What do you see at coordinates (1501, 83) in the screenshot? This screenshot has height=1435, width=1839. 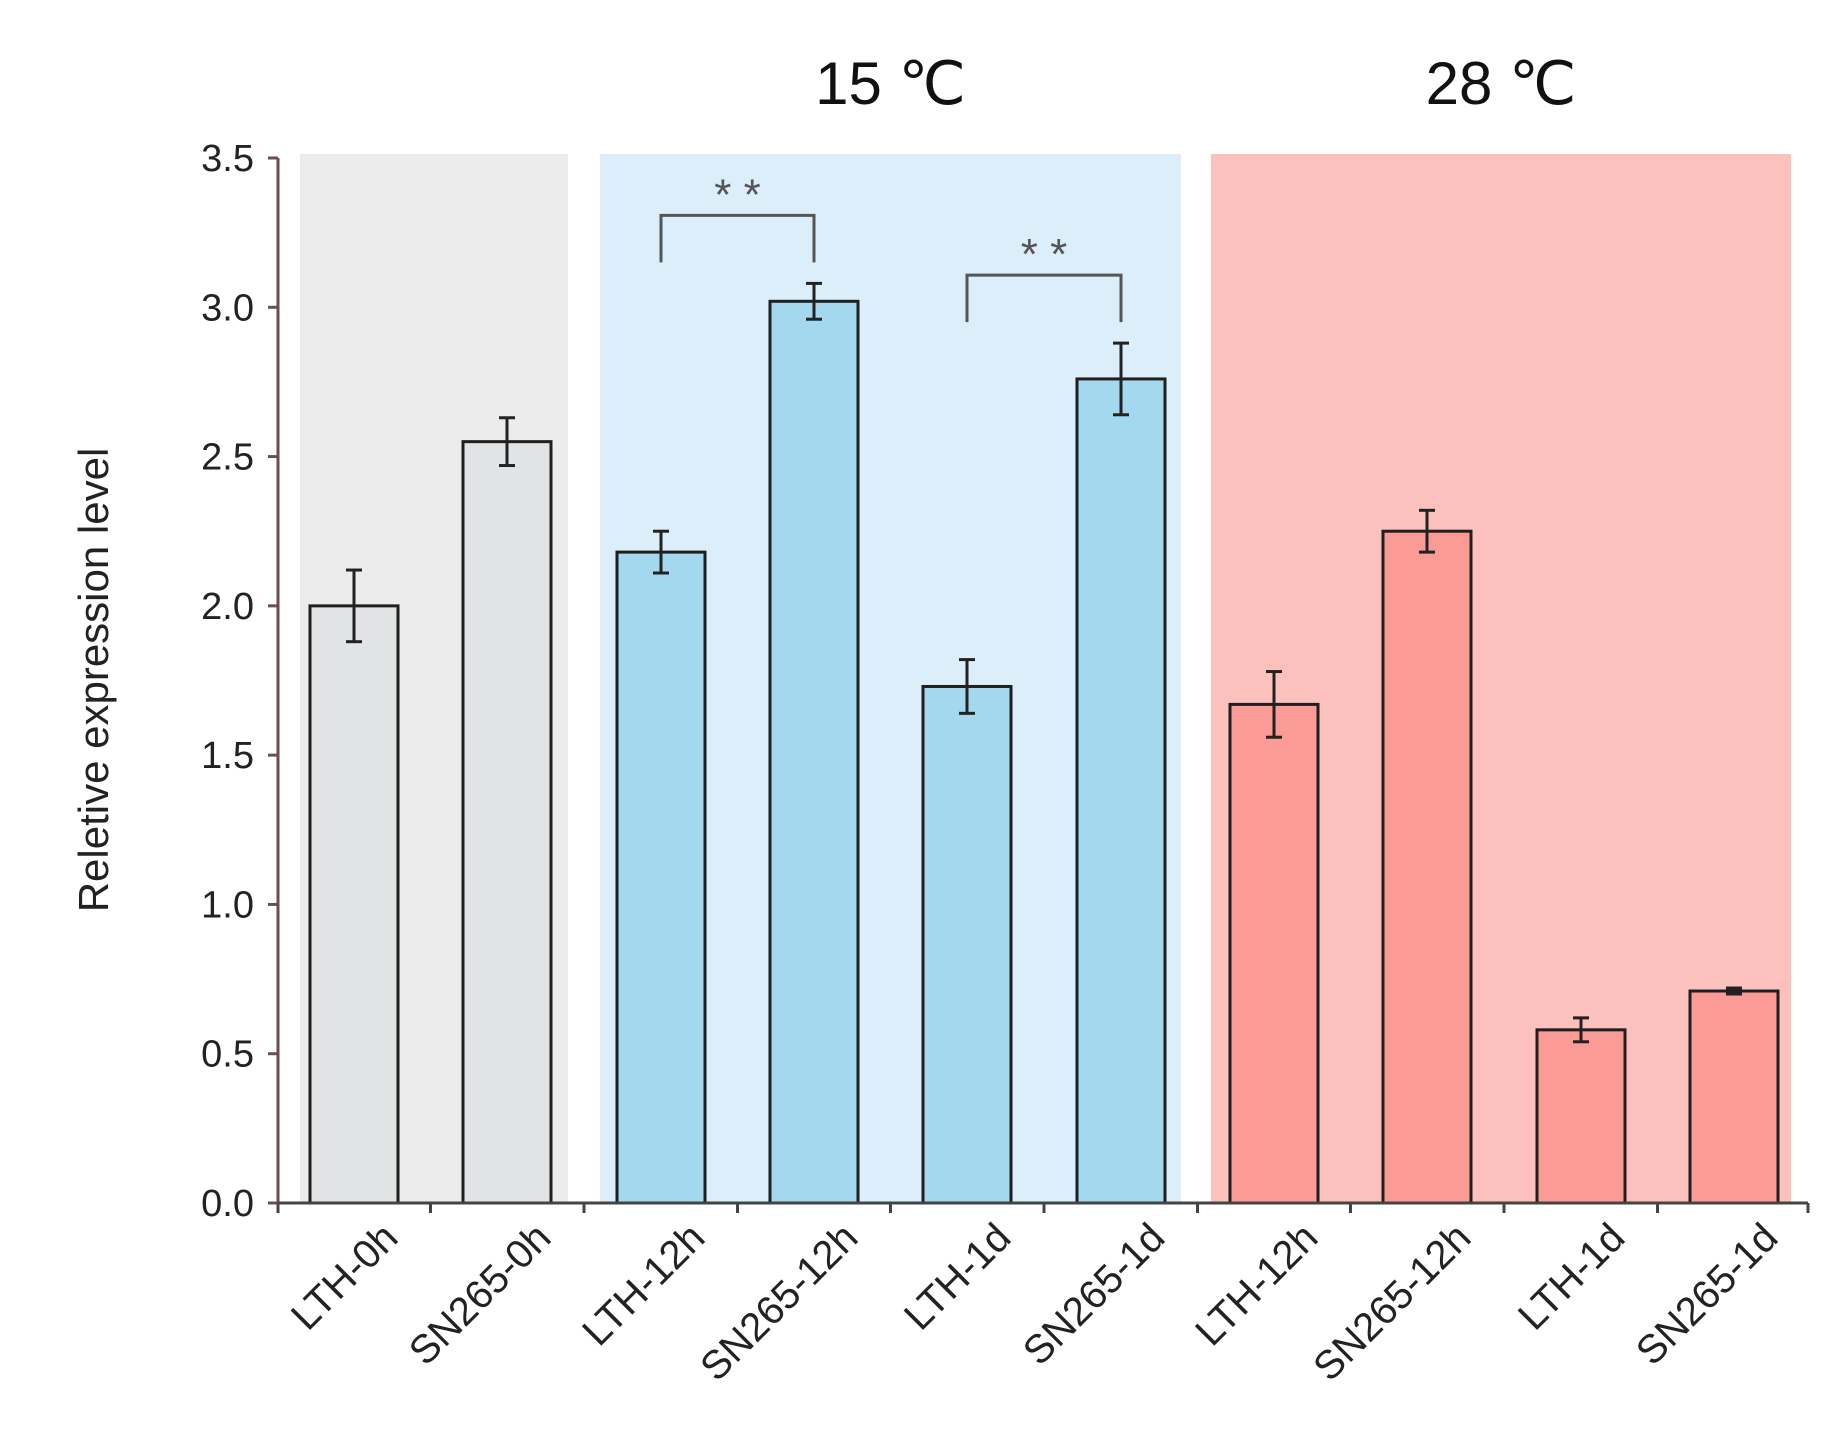 I see `group-title-3: 28 ℃` at bounding box center [1501, 83].